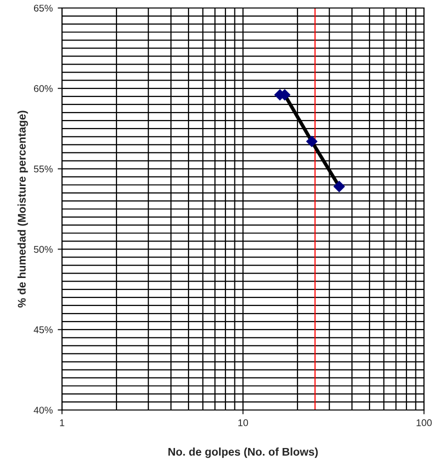 The height and width of the screenshot is (460, 435). What do you see at coordinates (43, 8) in the screenshot?
I see `y-tick-label: 65%` at bounding box center [43, 8].